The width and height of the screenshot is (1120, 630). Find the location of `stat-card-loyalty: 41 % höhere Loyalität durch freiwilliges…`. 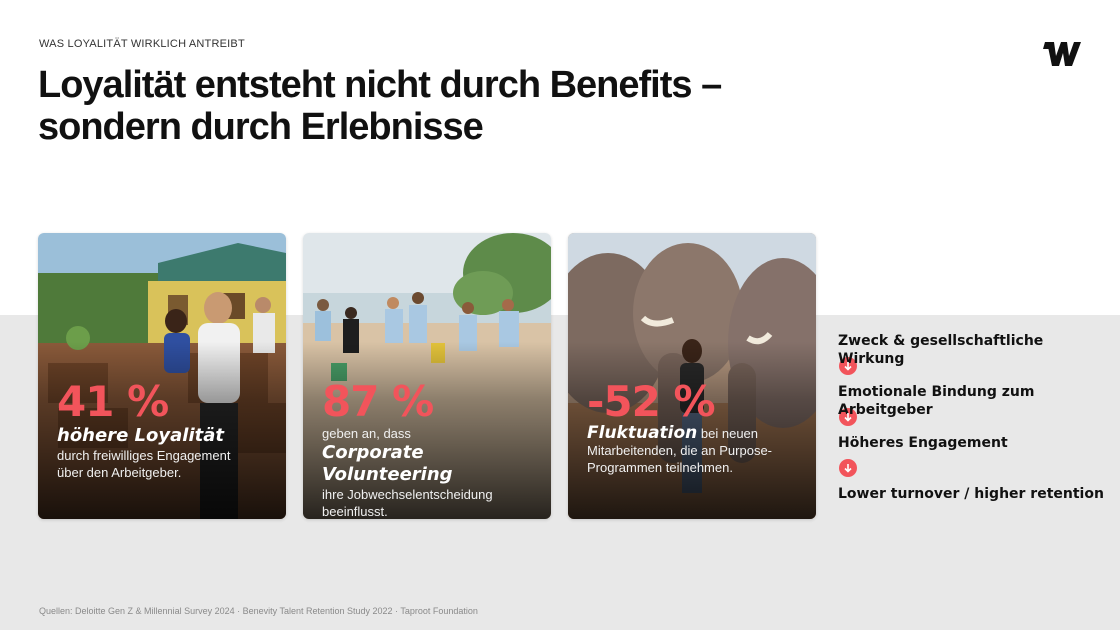

stat-card-loyalty: 41 % höhere Loyalität durch freiwilliges… is located at coordinates (162, 376).